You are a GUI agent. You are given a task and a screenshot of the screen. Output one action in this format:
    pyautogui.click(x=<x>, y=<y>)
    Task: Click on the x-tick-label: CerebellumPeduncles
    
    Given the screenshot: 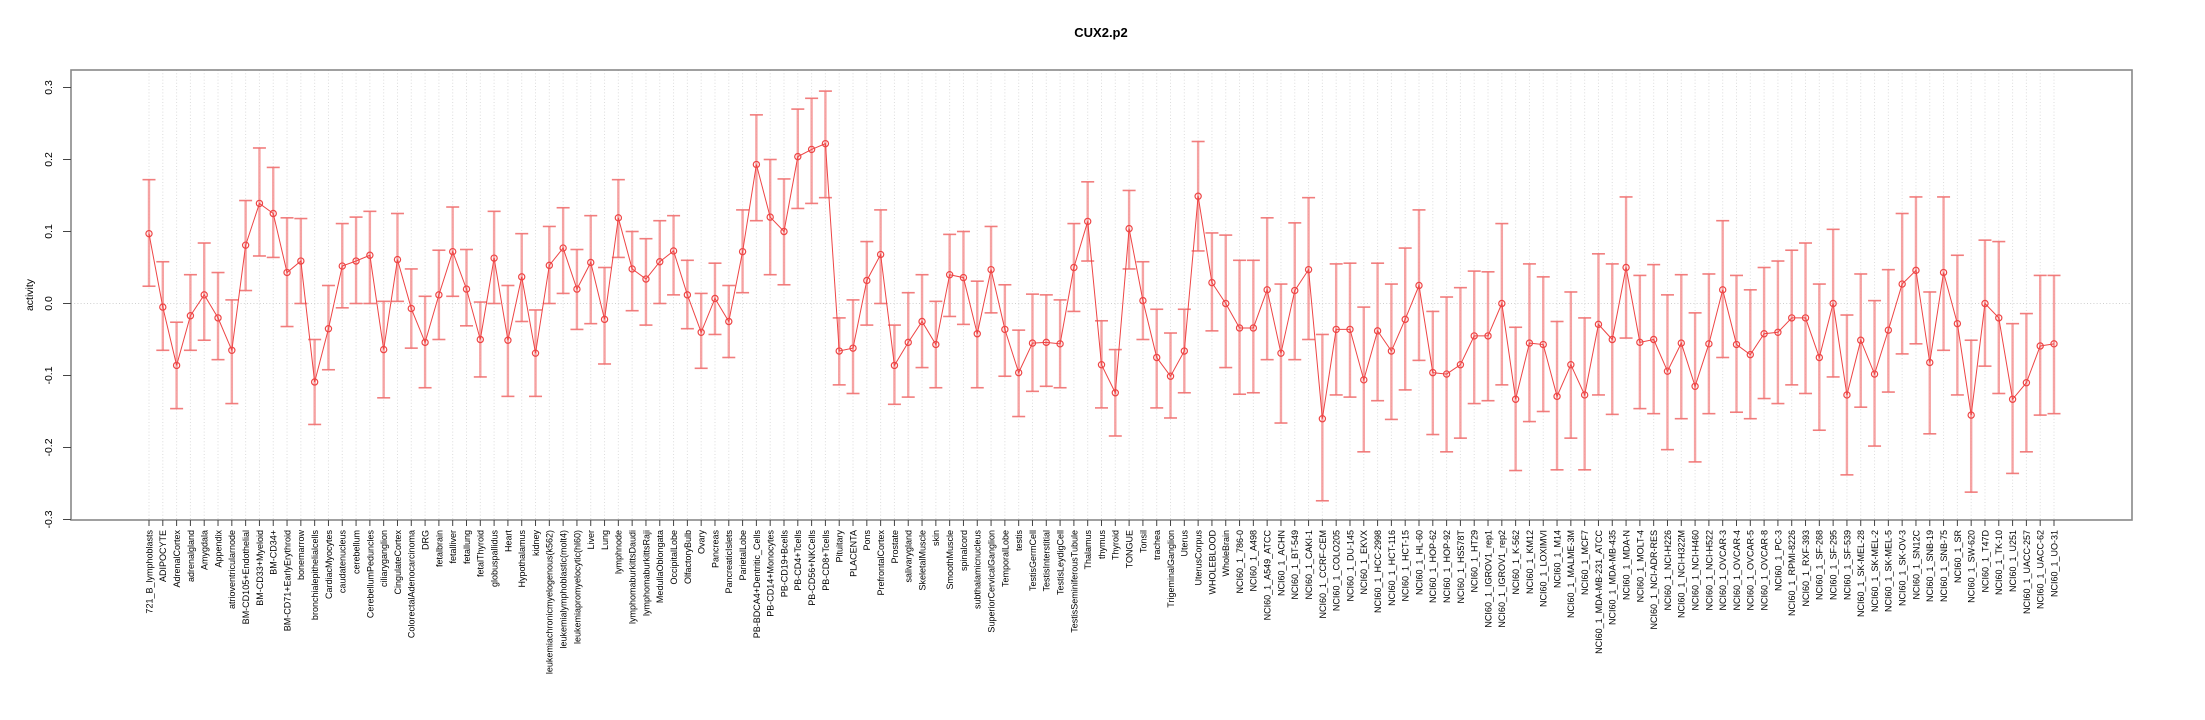 What is the action you would take?
    pyautogui.click(x=370, y=574)
    